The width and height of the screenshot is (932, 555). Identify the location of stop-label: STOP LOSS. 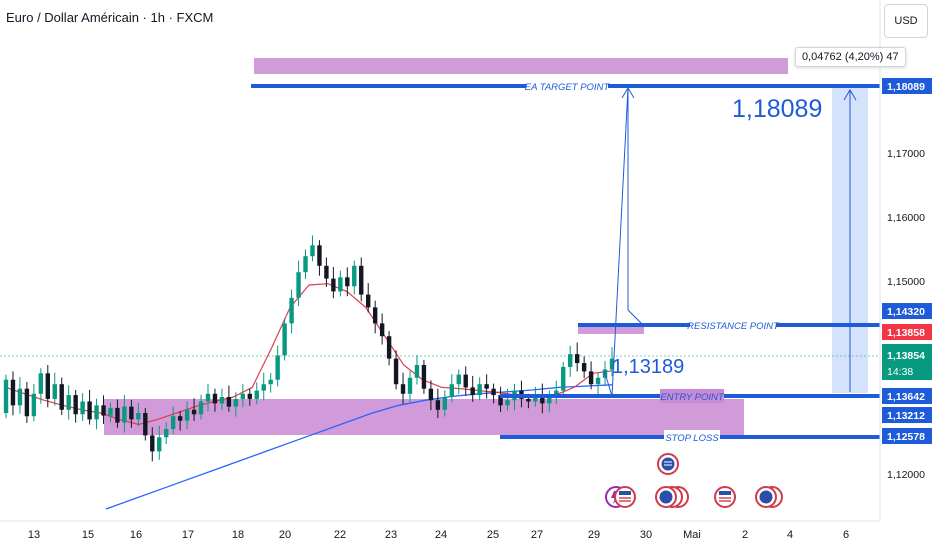
(692, 438).